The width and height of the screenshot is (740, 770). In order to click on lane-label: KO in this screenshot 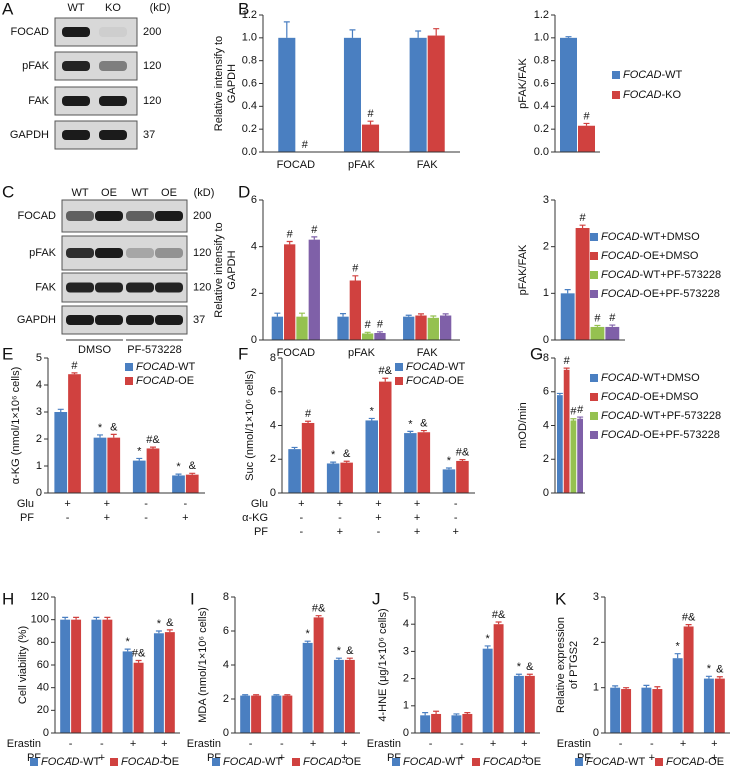, I will do `click(113, 8)`.